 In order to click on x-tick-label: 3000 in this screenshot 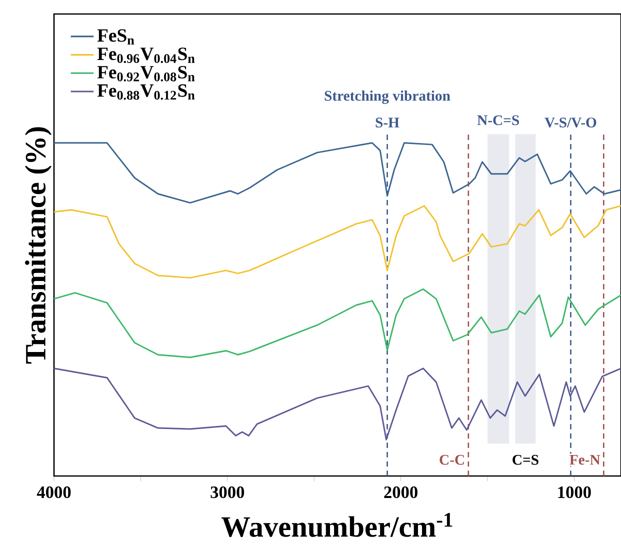, I will do `click(227, 492)`.